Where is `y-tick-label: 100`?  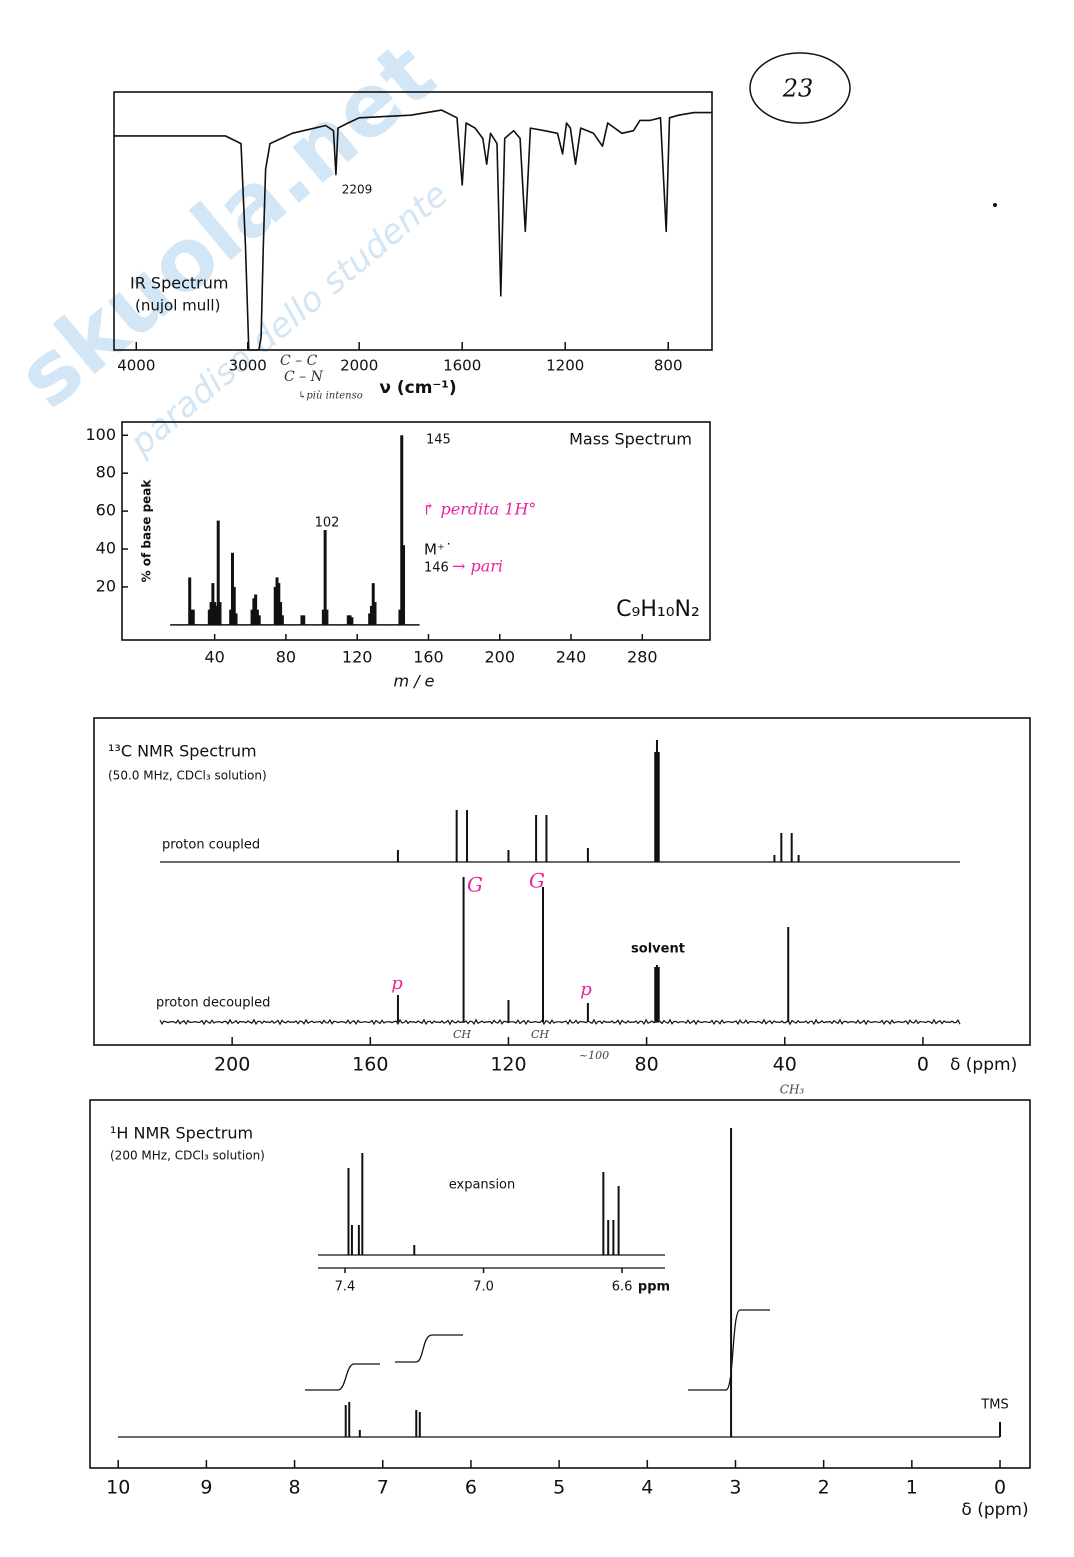 y-tick-label: 100 is located at coordinates (100, 434).